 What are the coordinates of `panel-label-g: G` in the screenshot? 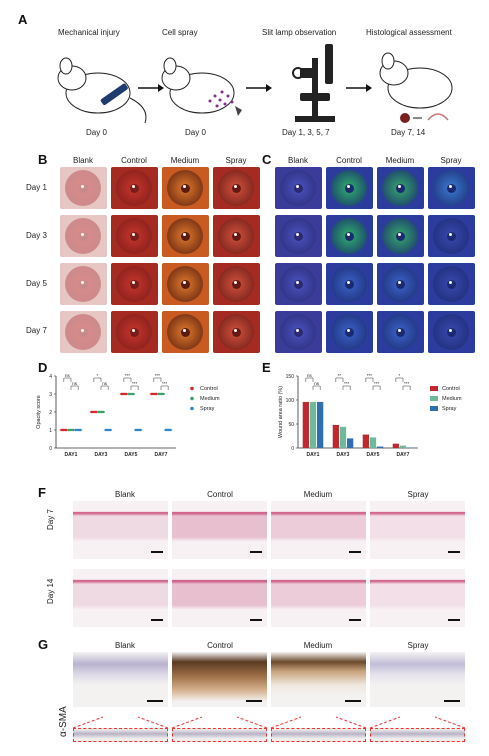 It's located at (43, 644).